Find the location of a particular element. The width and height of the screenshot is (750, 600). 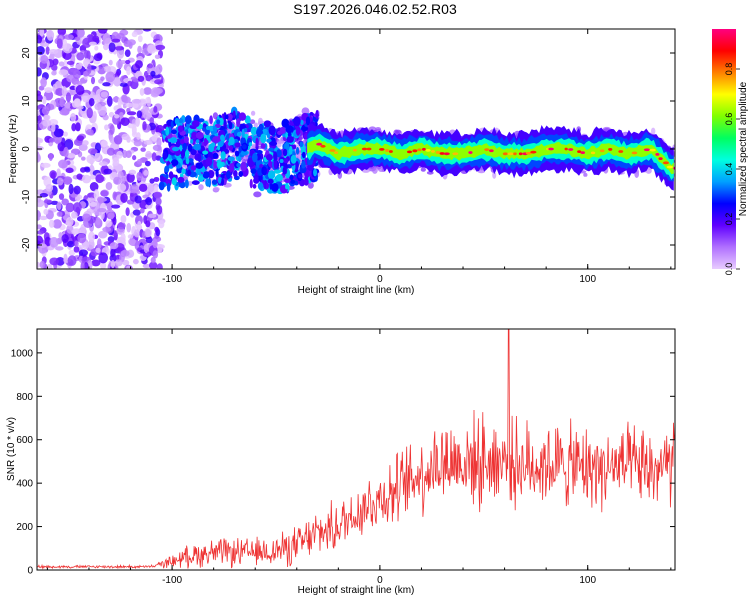

y-tick-label: 20 is located at coordinates (26, 53).